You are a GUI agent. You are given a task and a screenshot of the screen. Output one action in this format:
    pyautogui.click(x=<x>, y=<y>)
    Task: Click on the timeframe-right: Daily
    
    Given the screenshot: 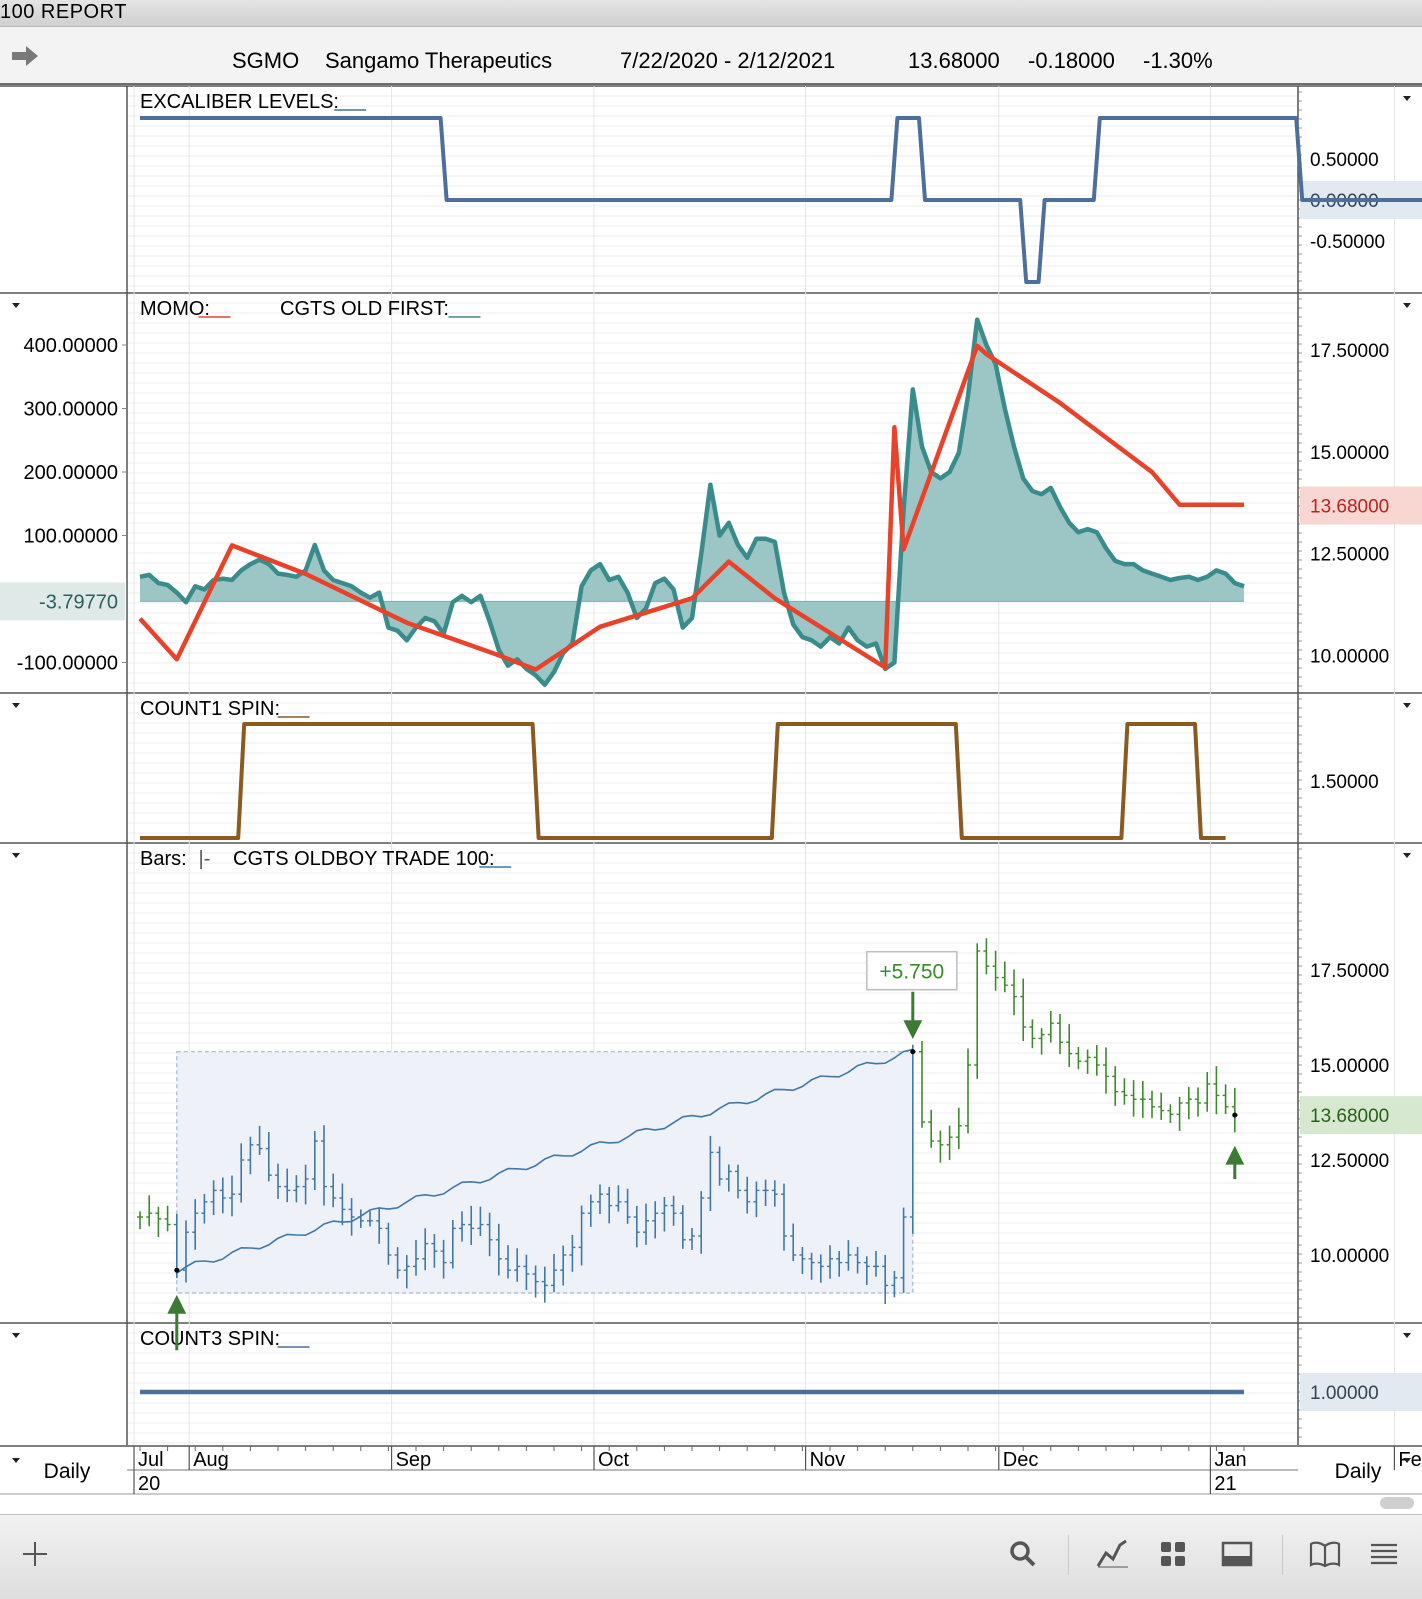 What is the action you would take?
    pyautogui.click(x=1358, y=1471)
    